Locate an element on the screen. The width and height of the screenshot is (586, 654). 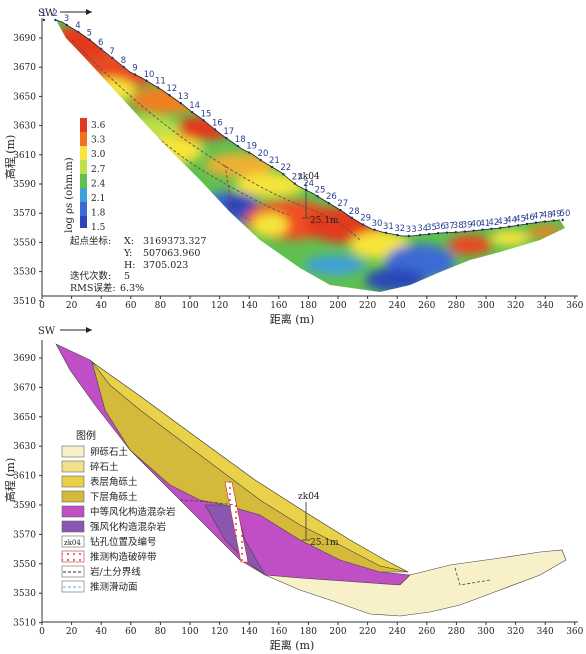
x-tick-label: 360 is located at coordinates (574, 632).